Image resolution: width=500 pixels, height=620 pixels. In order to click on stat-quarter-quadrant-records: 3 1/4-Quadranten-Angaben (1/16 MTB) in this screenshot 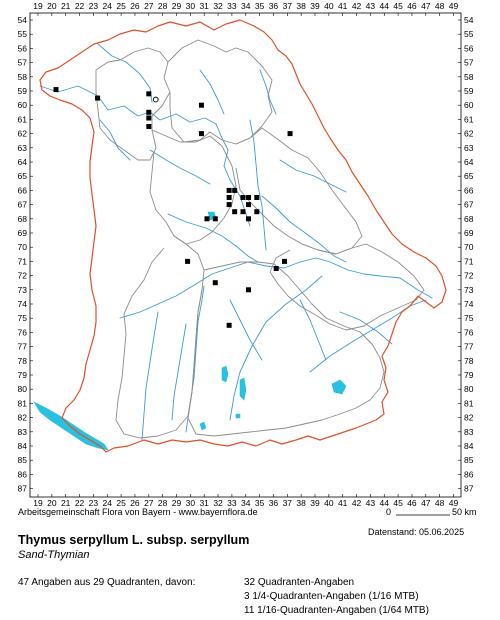, I will do `click(331, 596)`.